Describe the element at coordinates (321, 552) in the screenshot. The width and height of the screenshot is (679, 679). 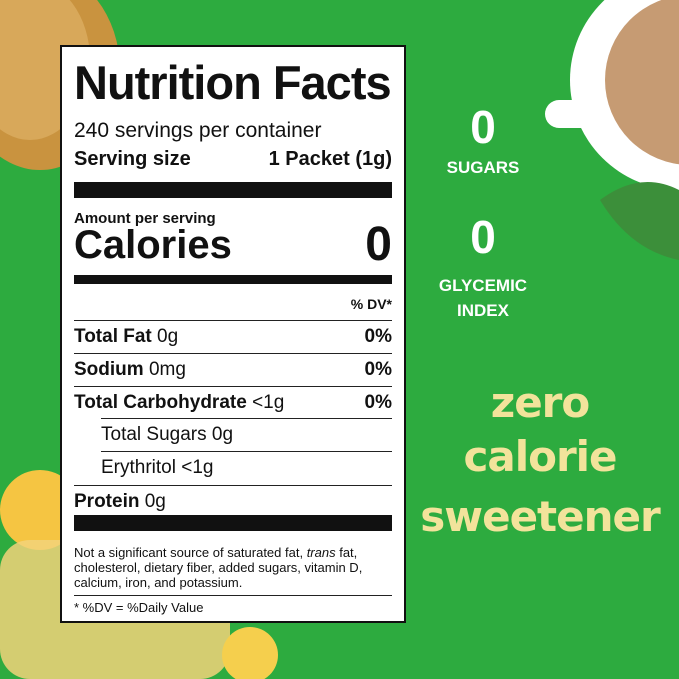
I see `footnote-italic: trans` at that location.